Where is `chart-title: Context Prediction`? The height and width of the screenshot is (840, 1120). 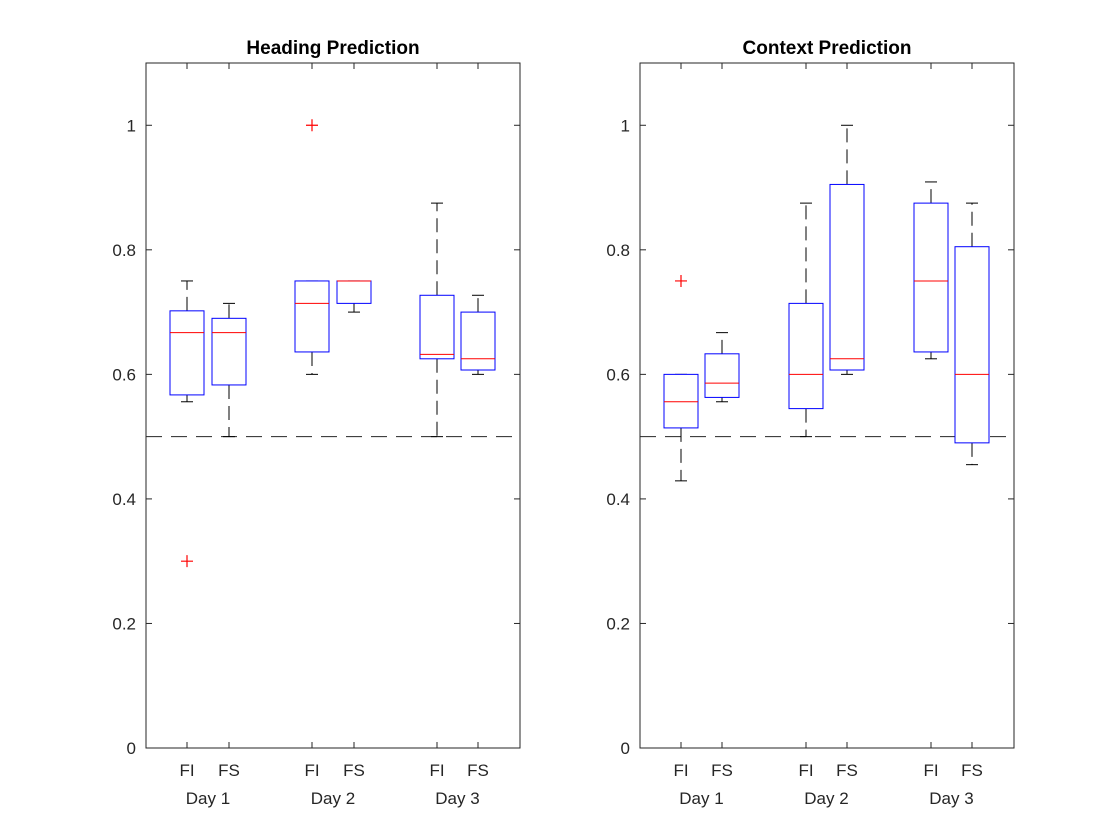 chart-title: Context Prediction is located at coordinates (827, 48).